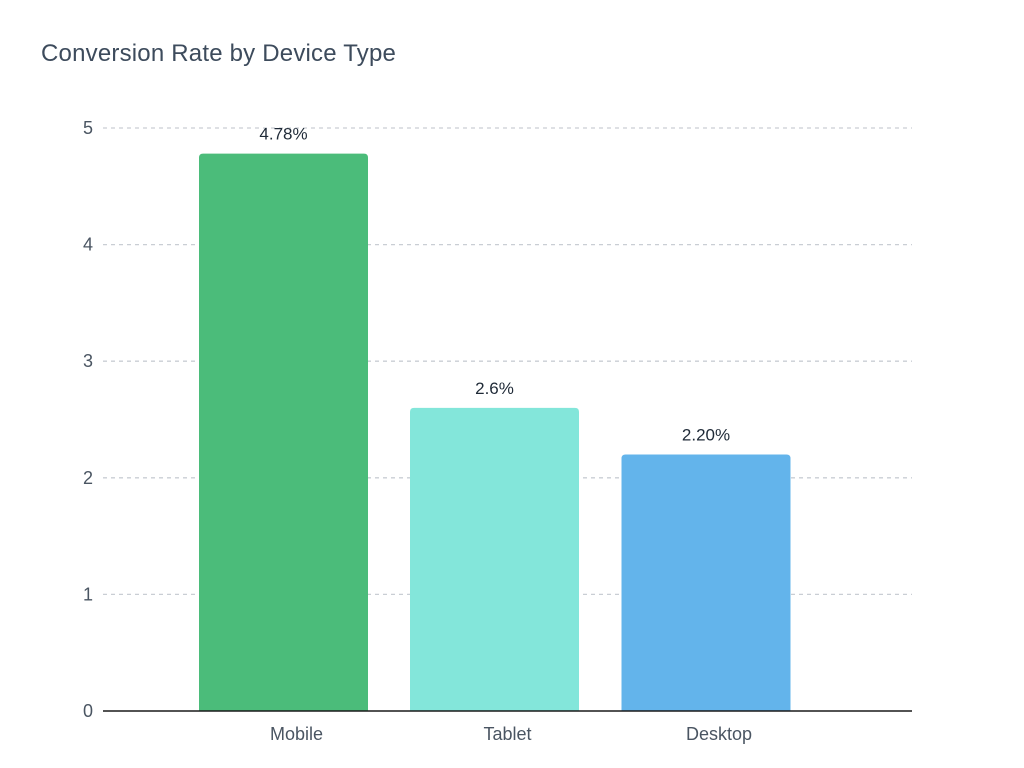  Describe the element at coordinates (88, 128) in the screenshot. I see `y-tick-label: 5` at that location.